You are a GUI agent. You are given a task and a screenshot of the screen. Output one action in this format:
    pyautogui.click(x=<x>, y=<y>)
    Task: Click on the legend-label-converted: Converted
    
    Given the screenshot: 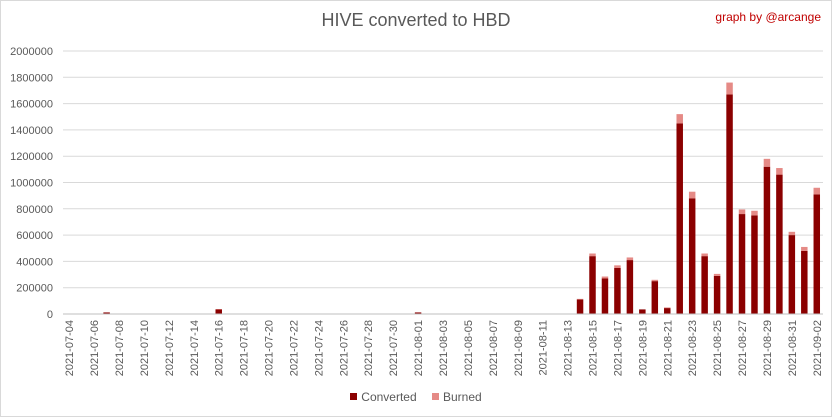 What is the action you would take?
    pyautogui.click(x=389, y=397)
    